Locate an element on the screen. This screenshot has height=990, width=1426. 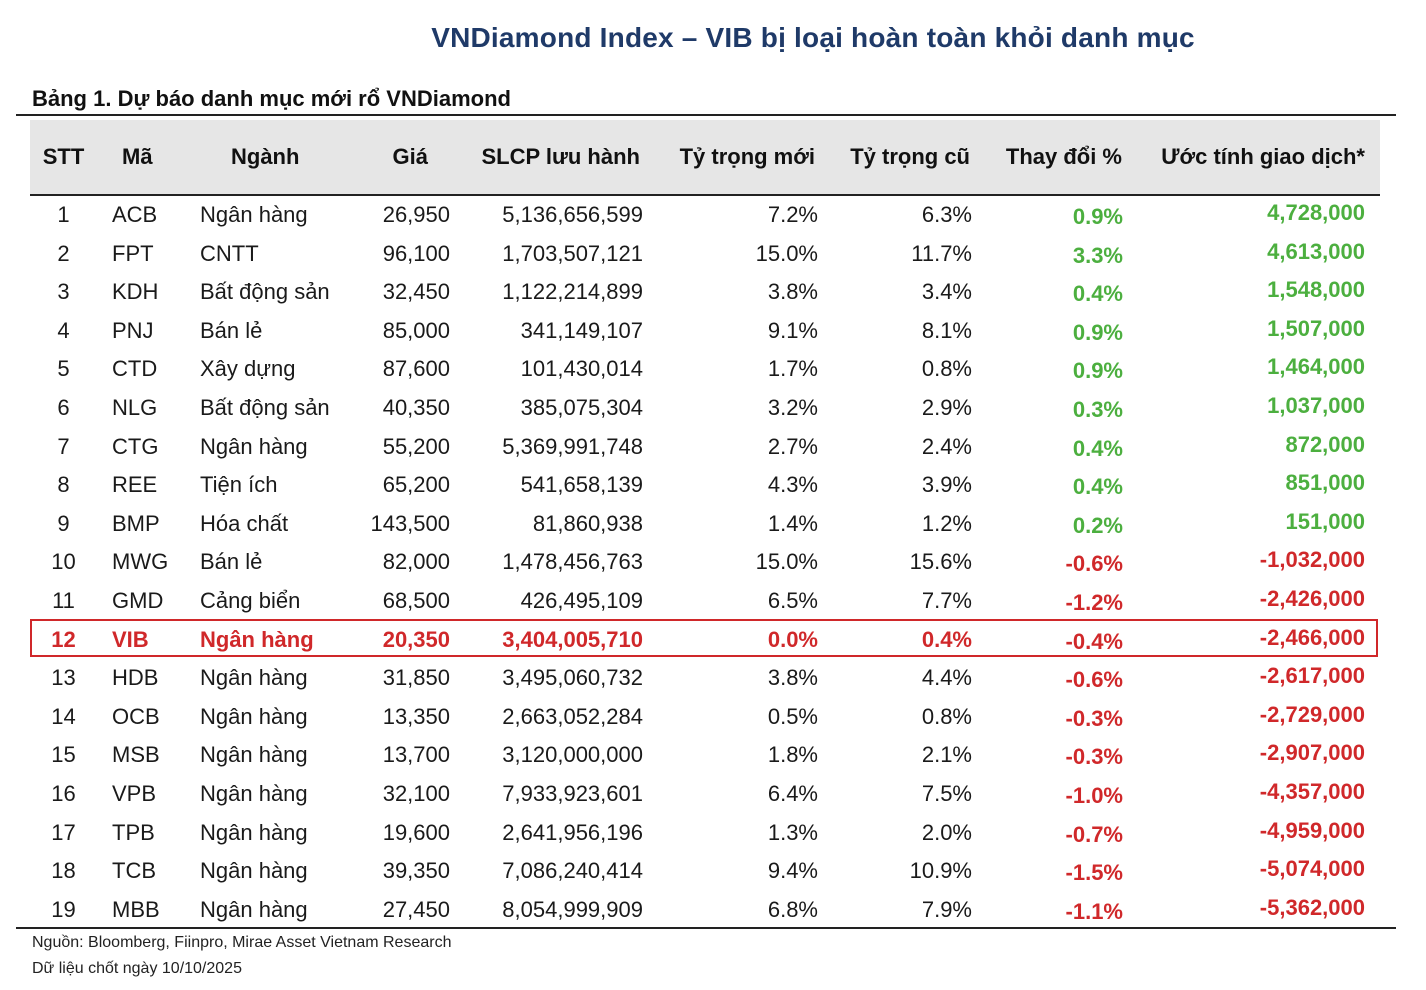
cell-stt: 11 is located at coordinates (63, 600).